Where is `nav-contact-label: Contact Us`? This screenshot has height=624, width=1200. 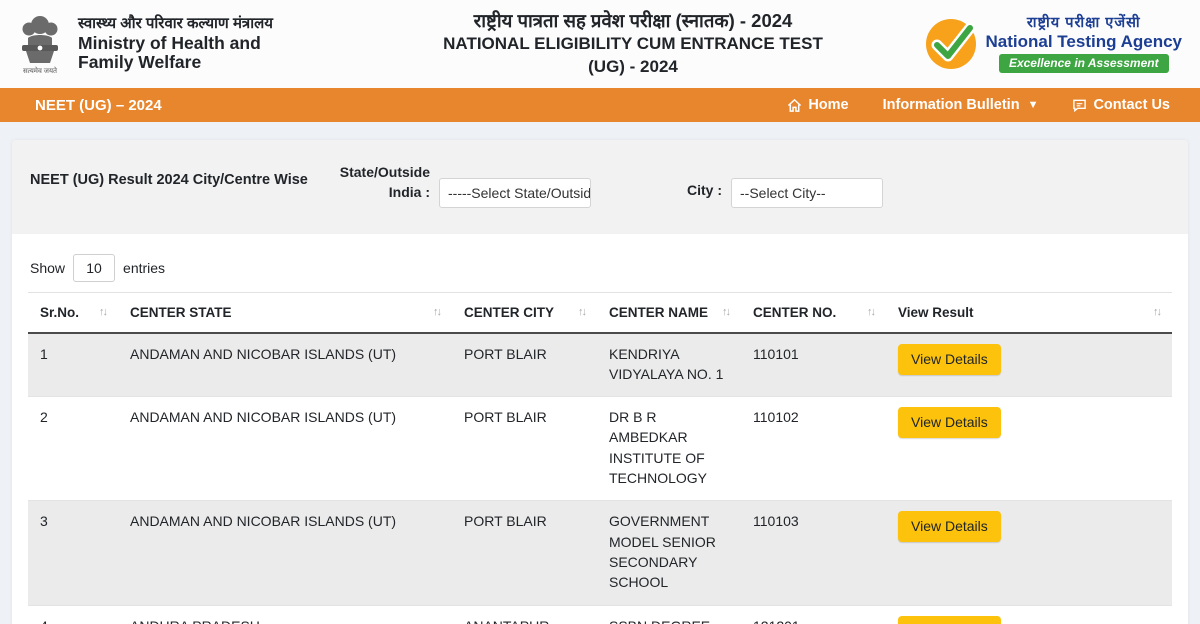 nav-contact-label: Contact Us is located at coordinates (1131, 105).